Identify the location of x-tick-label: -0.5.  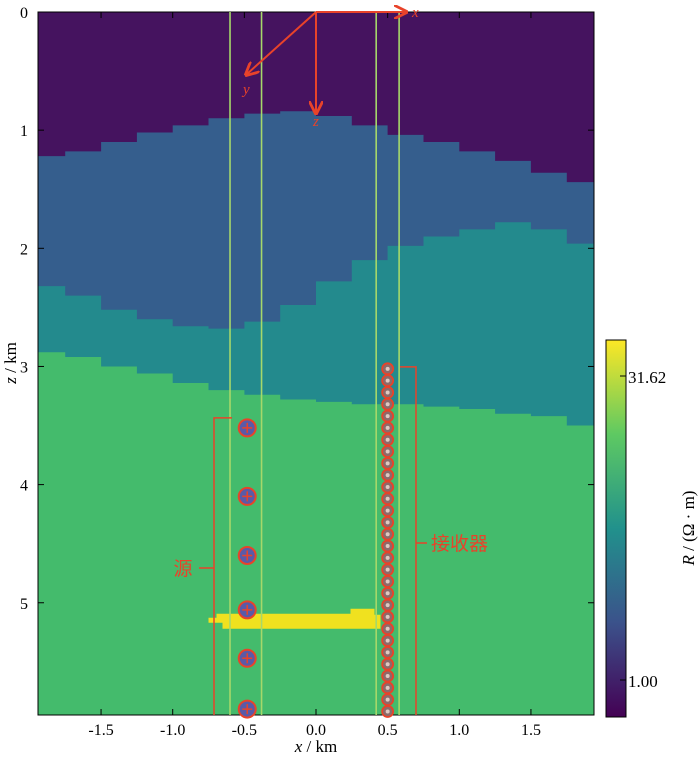
(244, 730).